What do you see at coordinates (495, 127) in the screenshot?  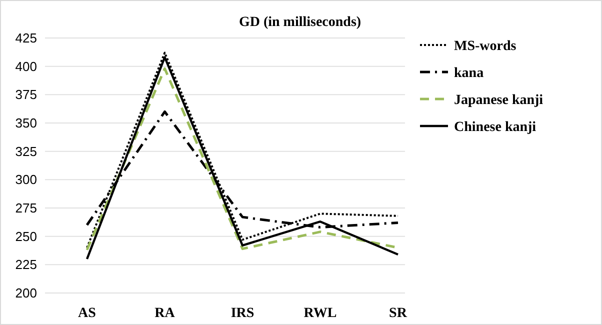 I see `legend-label: Chinese kanji` at bounding box center [495, 127].